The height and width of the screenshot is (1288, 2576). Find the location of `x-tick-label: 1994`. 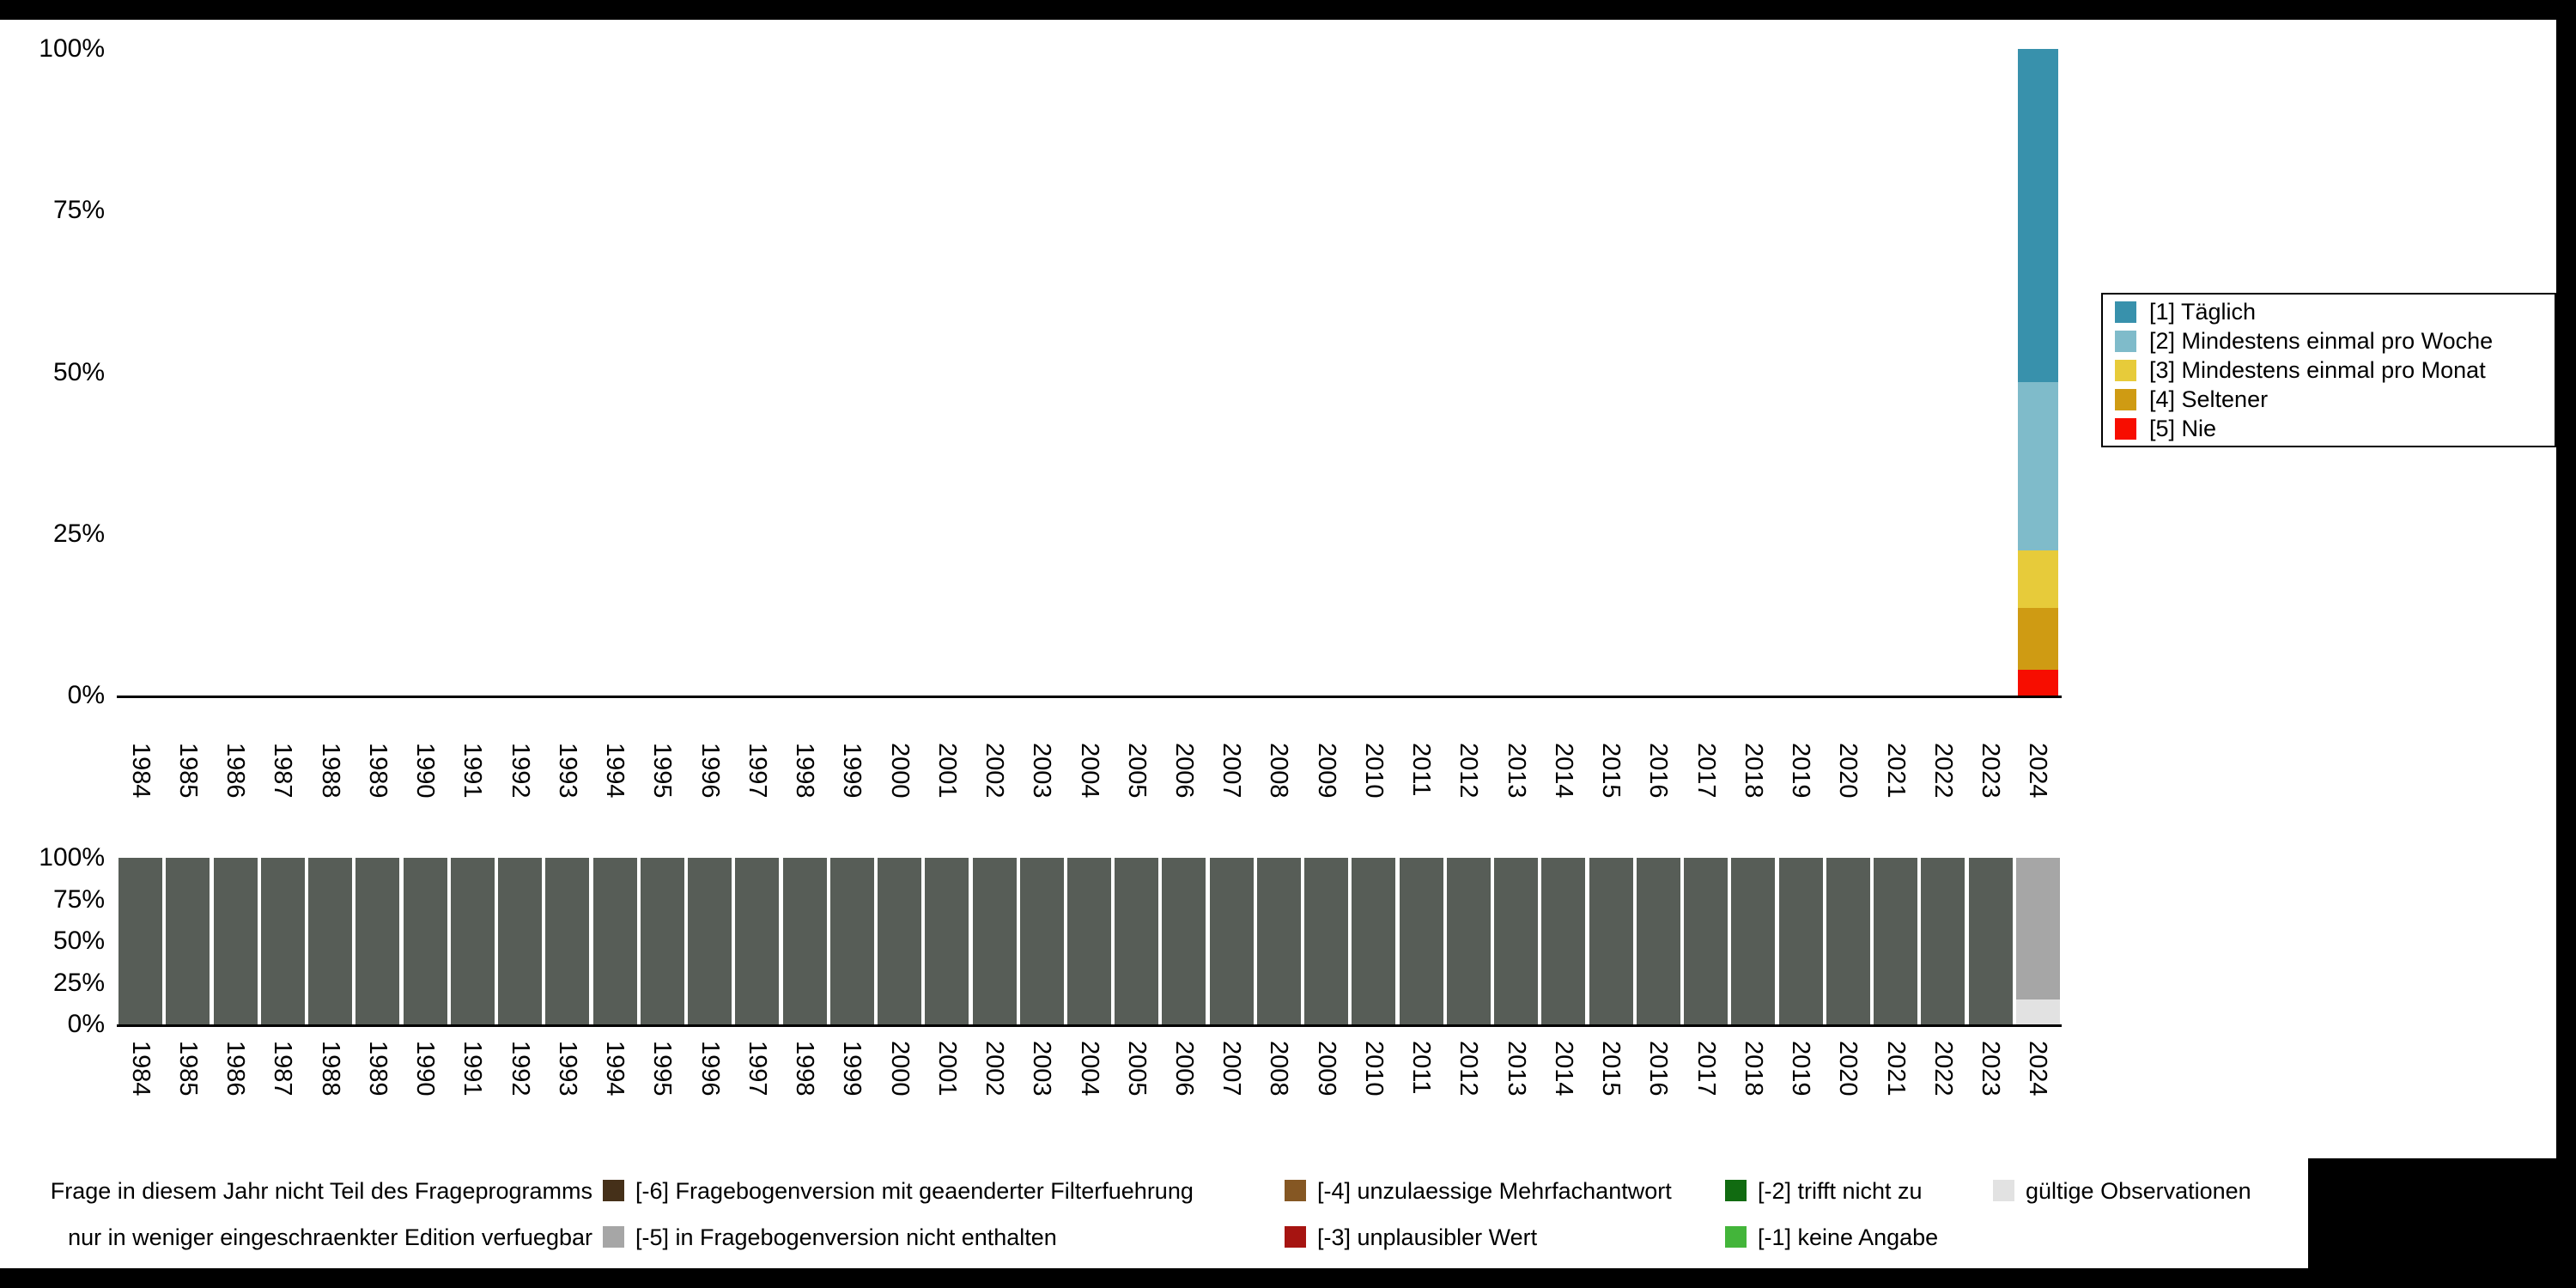

x-tick-label: 1994 is located at coordinates (615, 1069).